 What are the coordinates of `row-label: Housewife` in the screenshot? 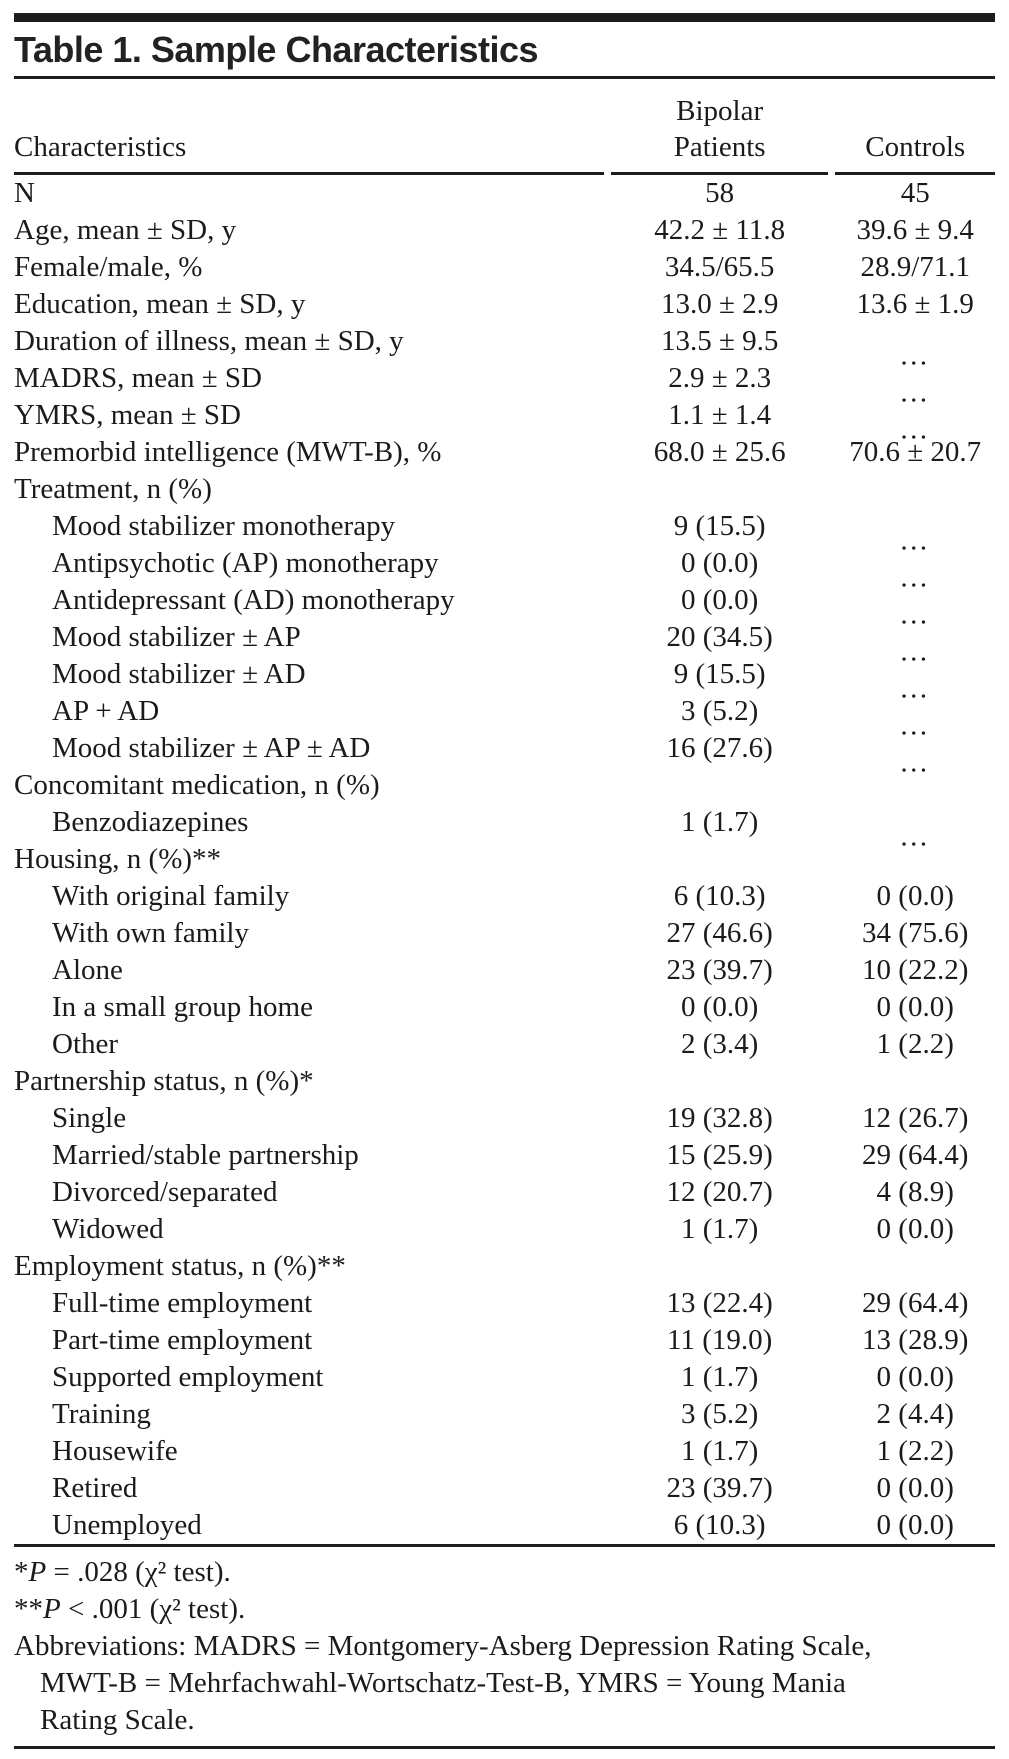 It's located at (115, 1451).